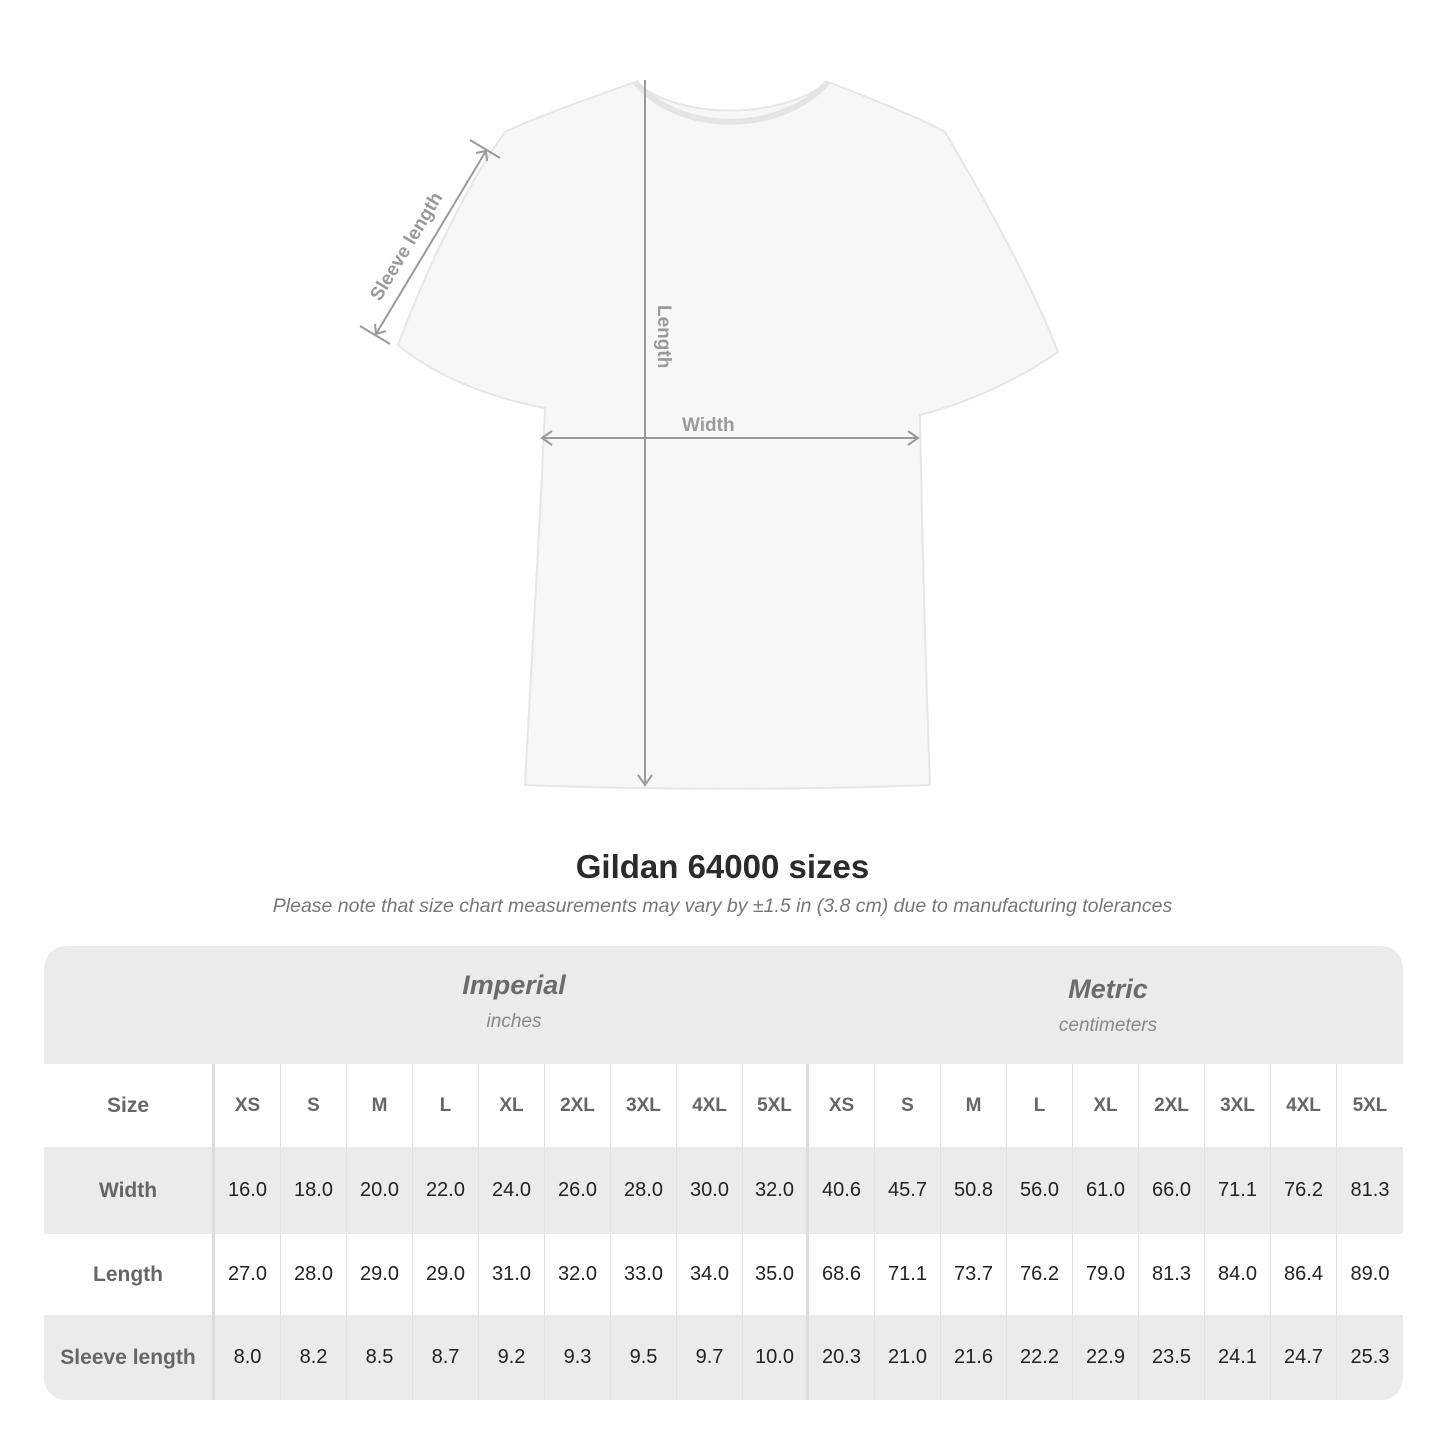 The height and width of the screenshot is (1445, 1445). Describe the element at coordinates (1108, 989) in the screenshot. I see `metric-title: Metric` at that location.